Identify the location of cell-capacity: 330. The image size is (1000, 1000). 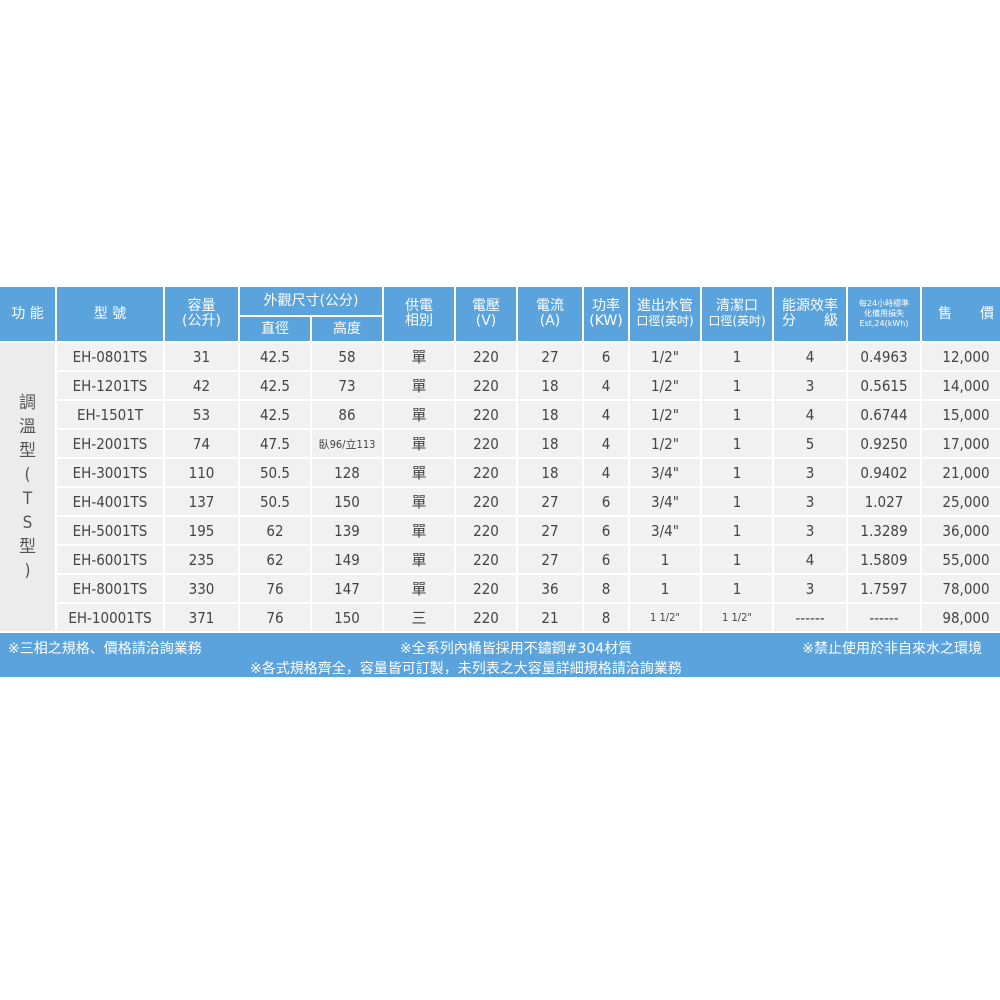
(201, 589).